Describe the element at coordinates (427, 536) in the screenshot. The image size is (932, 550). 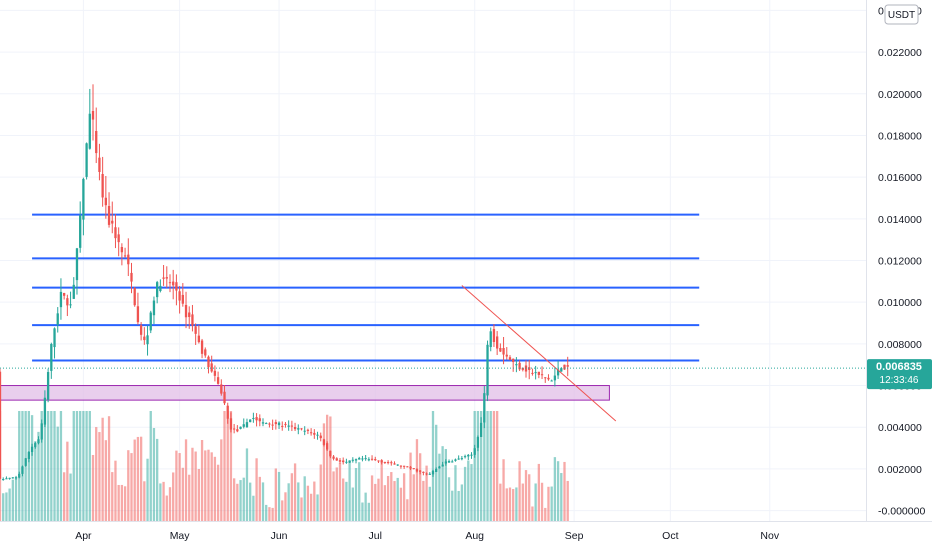
I see `time-axis: Apr May Jun Jul Aug Sep Oct Nov` at that location.